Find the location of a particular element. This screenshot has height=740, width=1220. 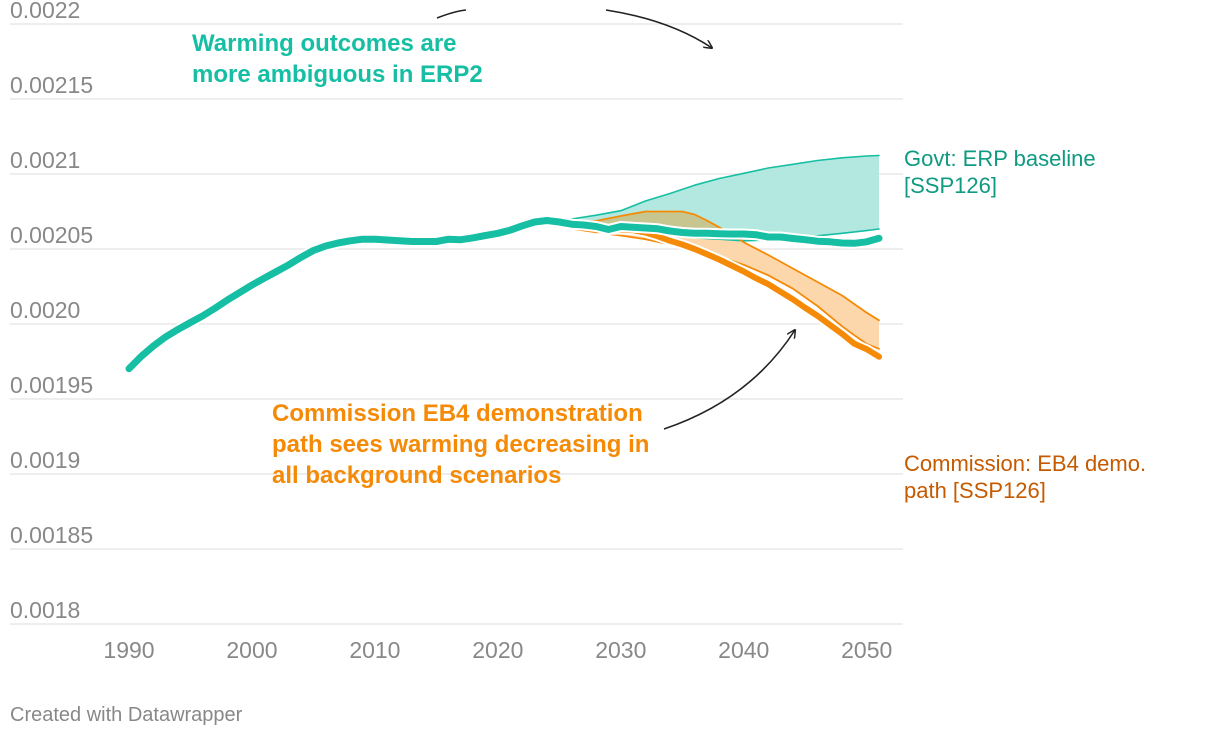

series-label-govt: Govt: ERP baseline [SSP126] is located at coordinates (1000, 172).